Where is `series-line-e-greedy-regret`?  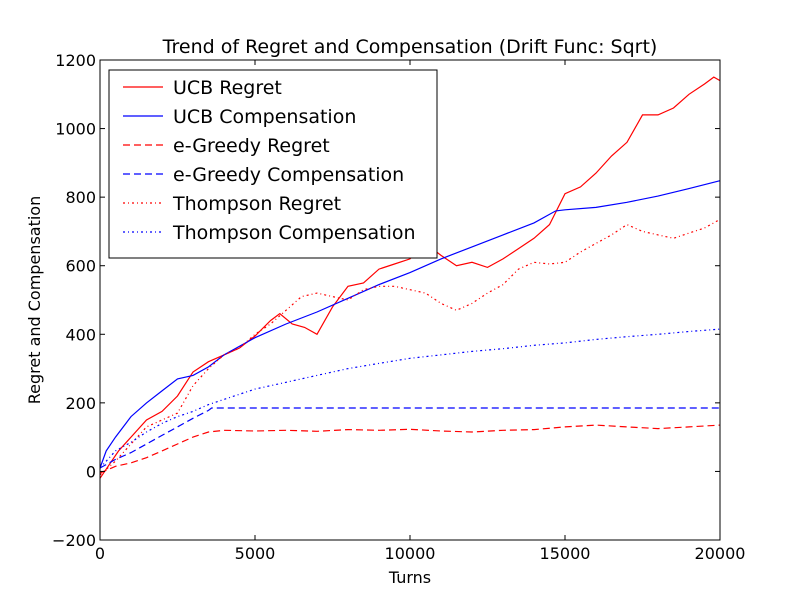 series-line-e-greedy-regret is located at coordinates (410, 449).